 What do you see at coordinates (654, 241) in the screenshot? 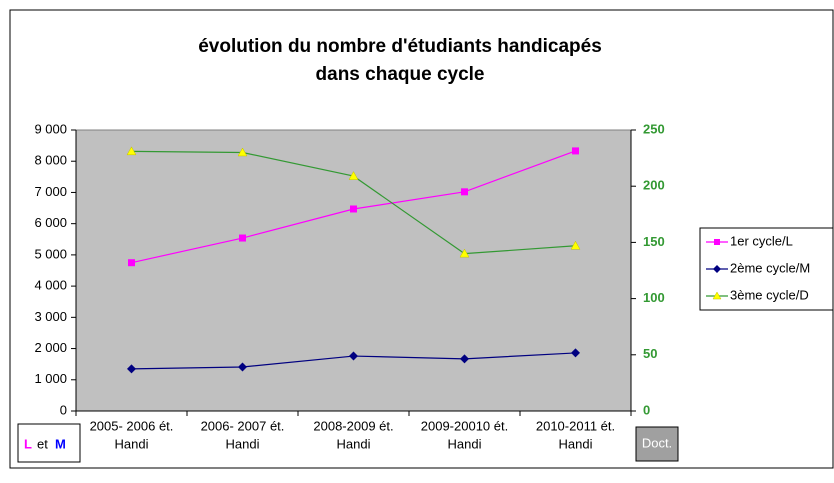
I see `y2-tick-label: 150` at bounding box center [654, 241].